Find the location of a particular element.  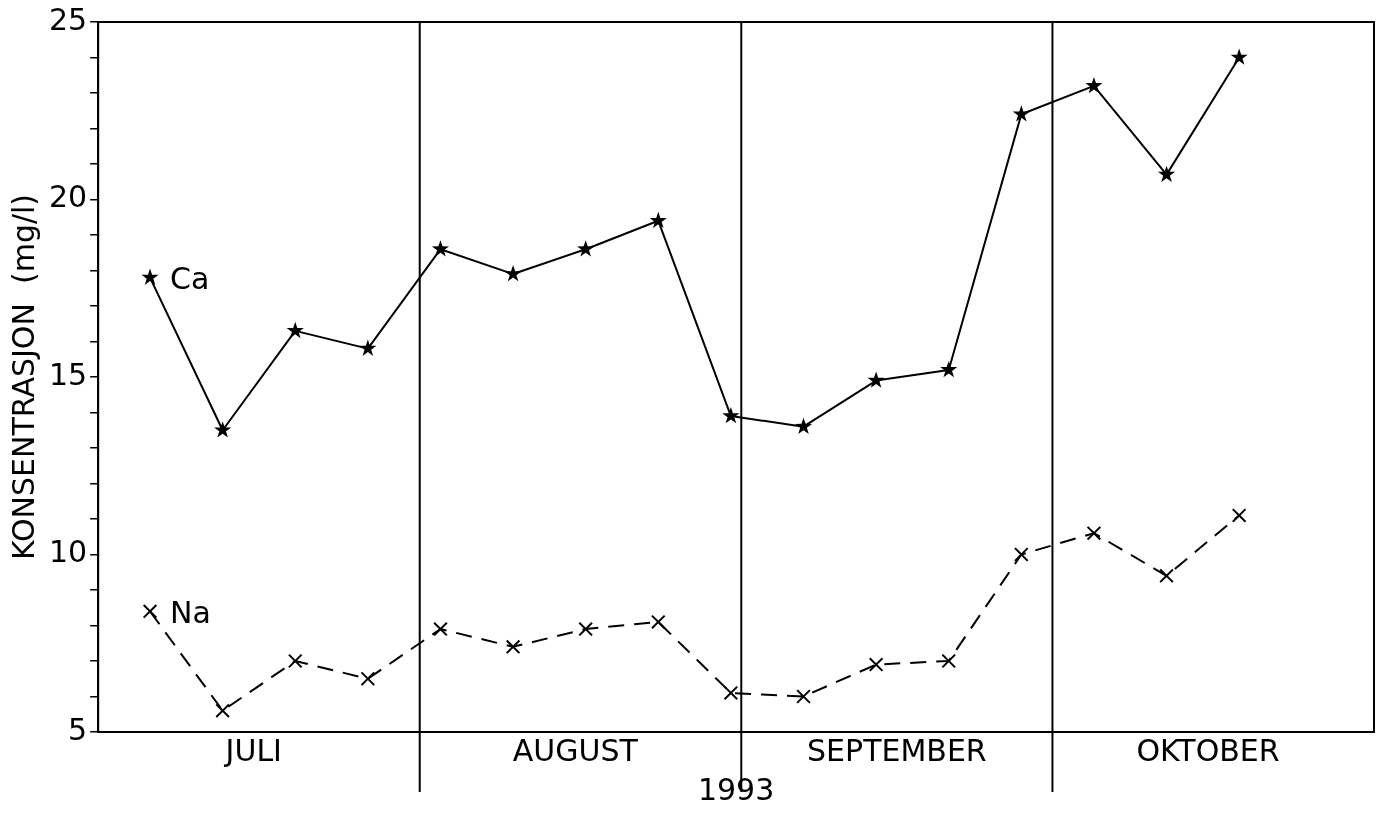

x-tick-label: OKTOBER is located at coordinates (1208, 750).